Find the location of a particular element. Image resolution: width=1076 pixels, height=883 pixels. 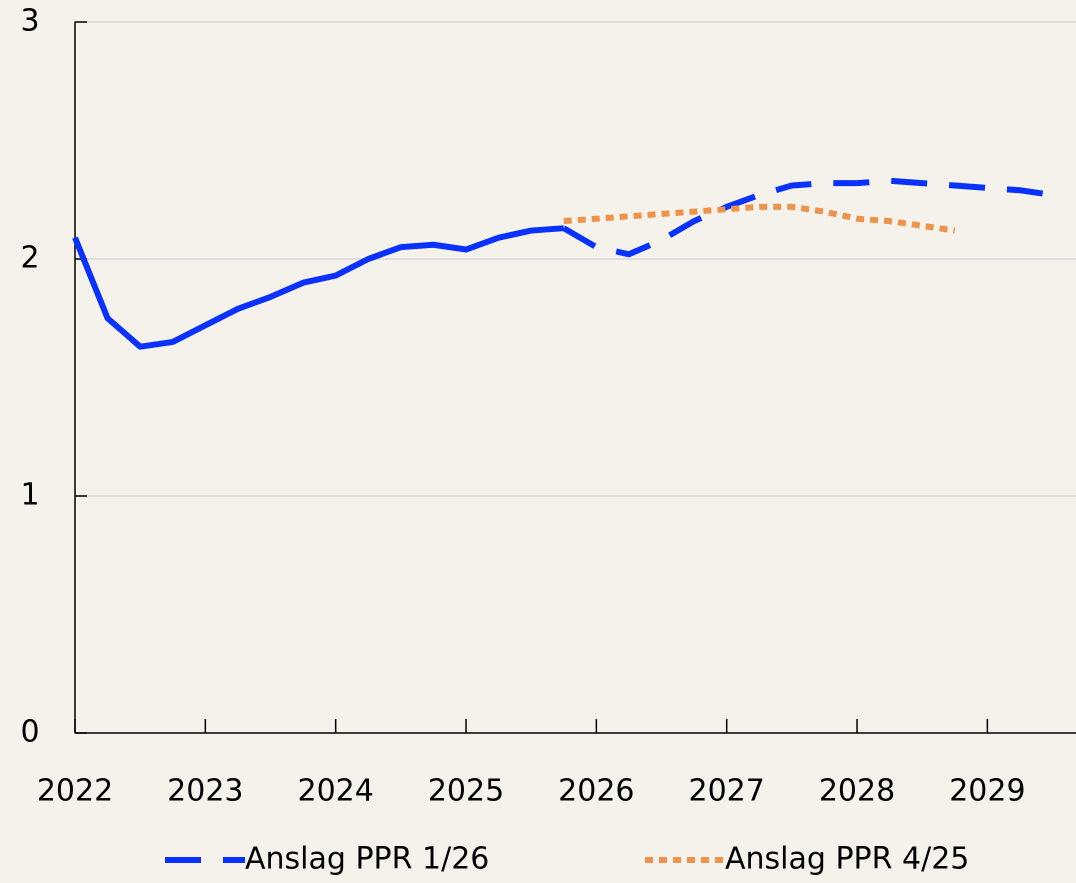

x-tick-label: 2029 is located at coordinates (987, 791).